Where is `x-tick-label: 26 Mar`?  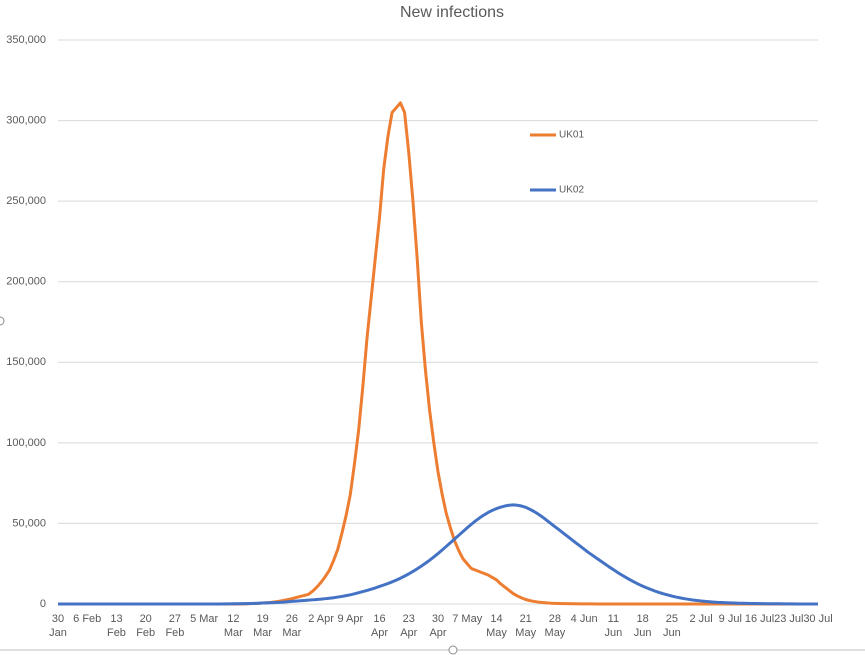 x-tick-label: 26 Mar is located at coordinates (292, 626).